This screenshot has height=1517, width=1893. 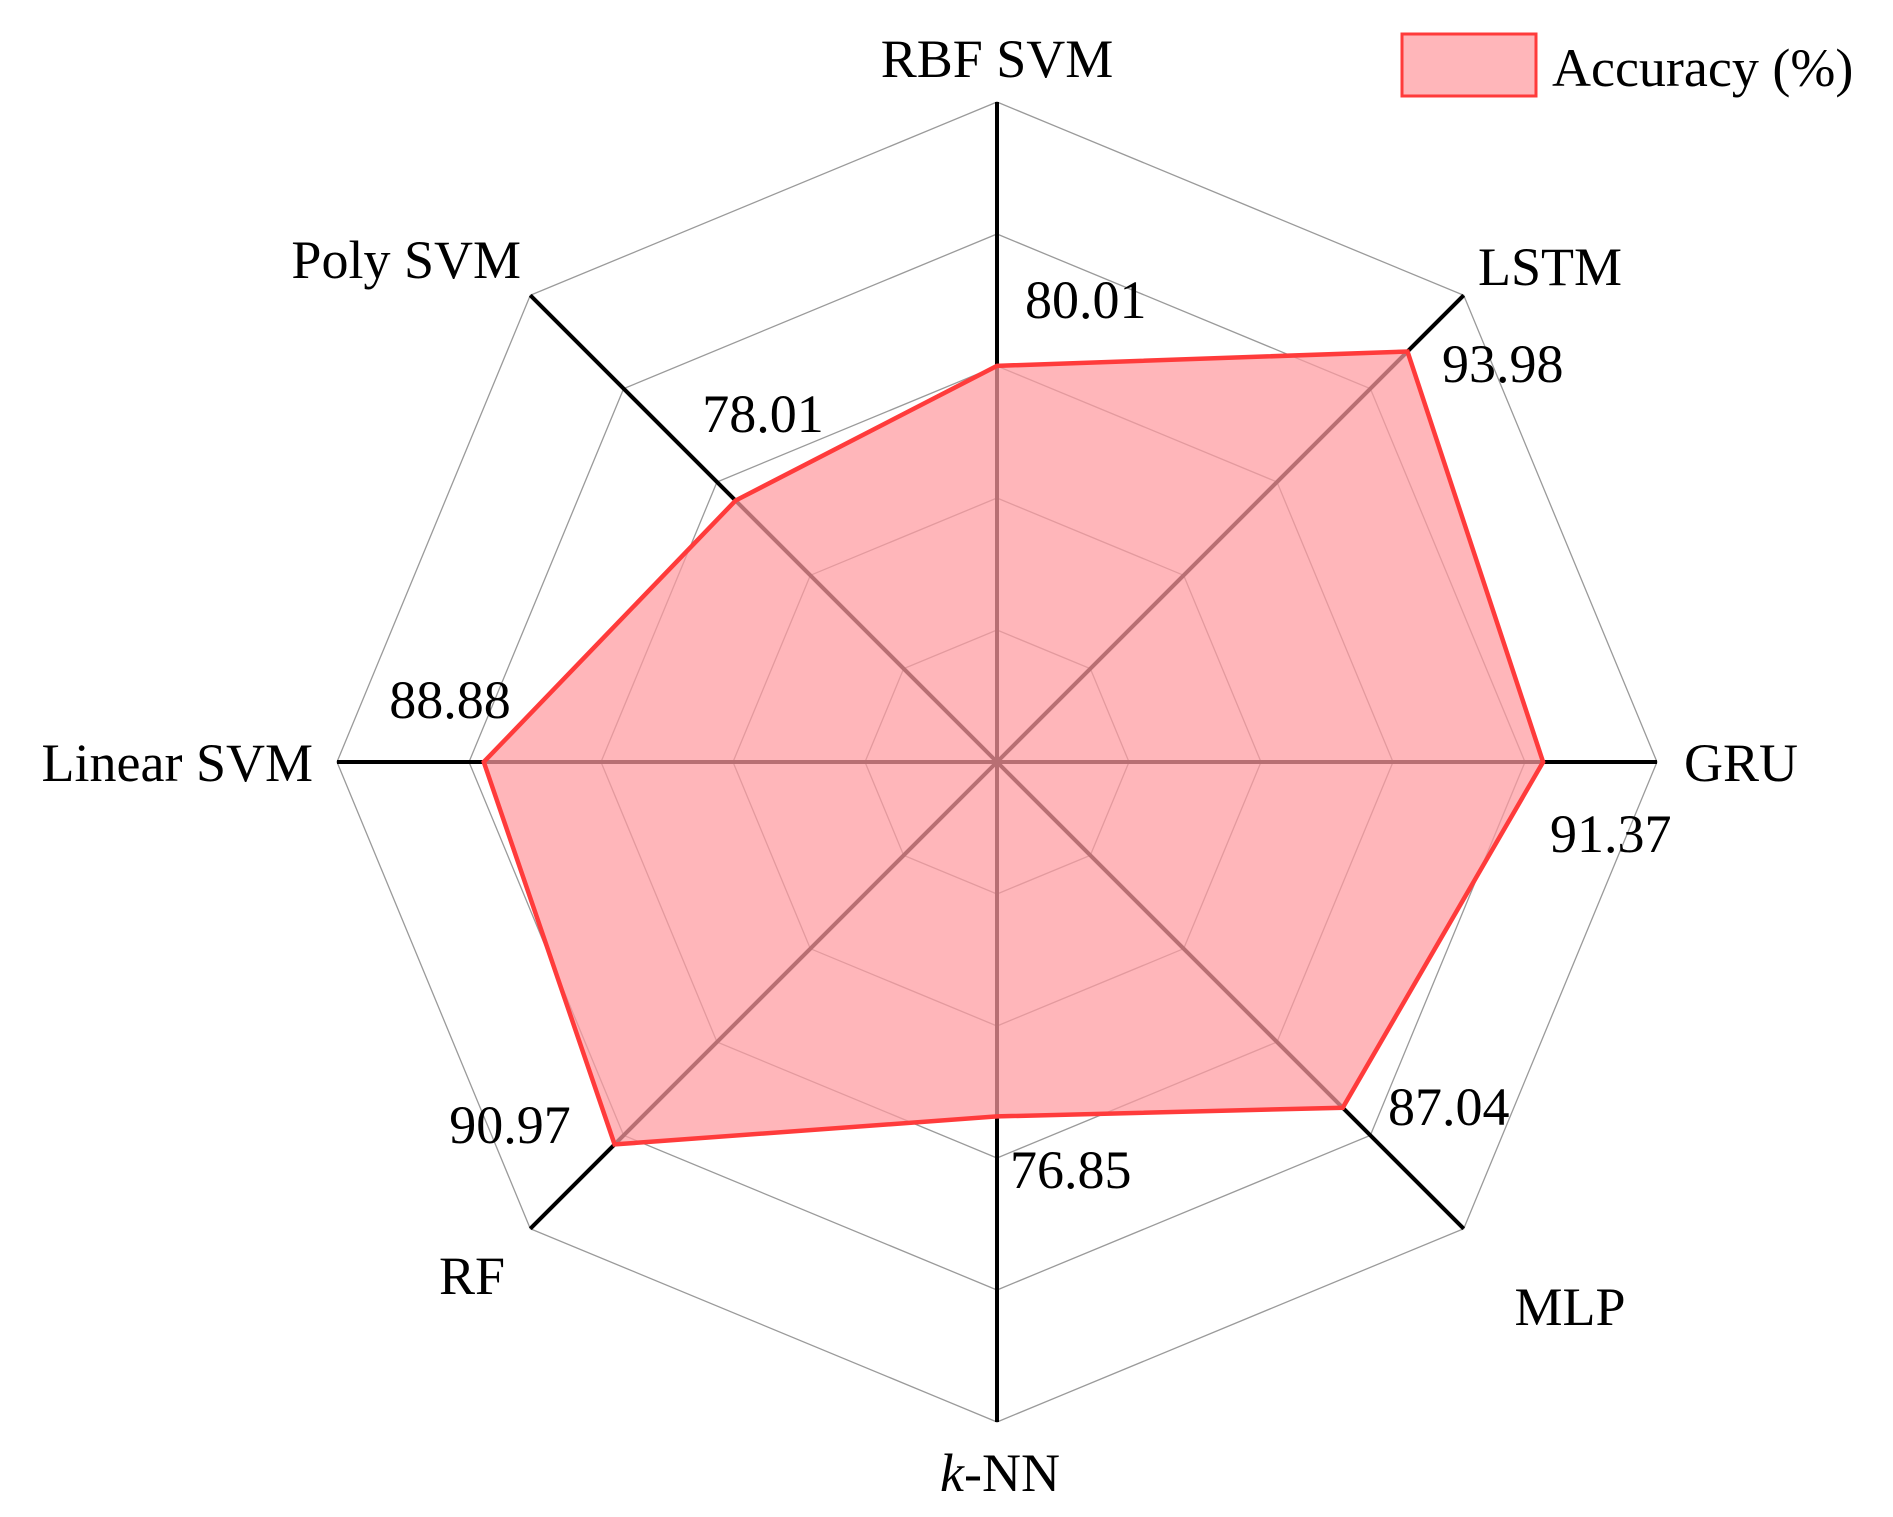 What do you see at coordinates (450, 700) in the screenshot?
I see `value-label-linear-svm: 88.88` at bounding box center [450, 700].